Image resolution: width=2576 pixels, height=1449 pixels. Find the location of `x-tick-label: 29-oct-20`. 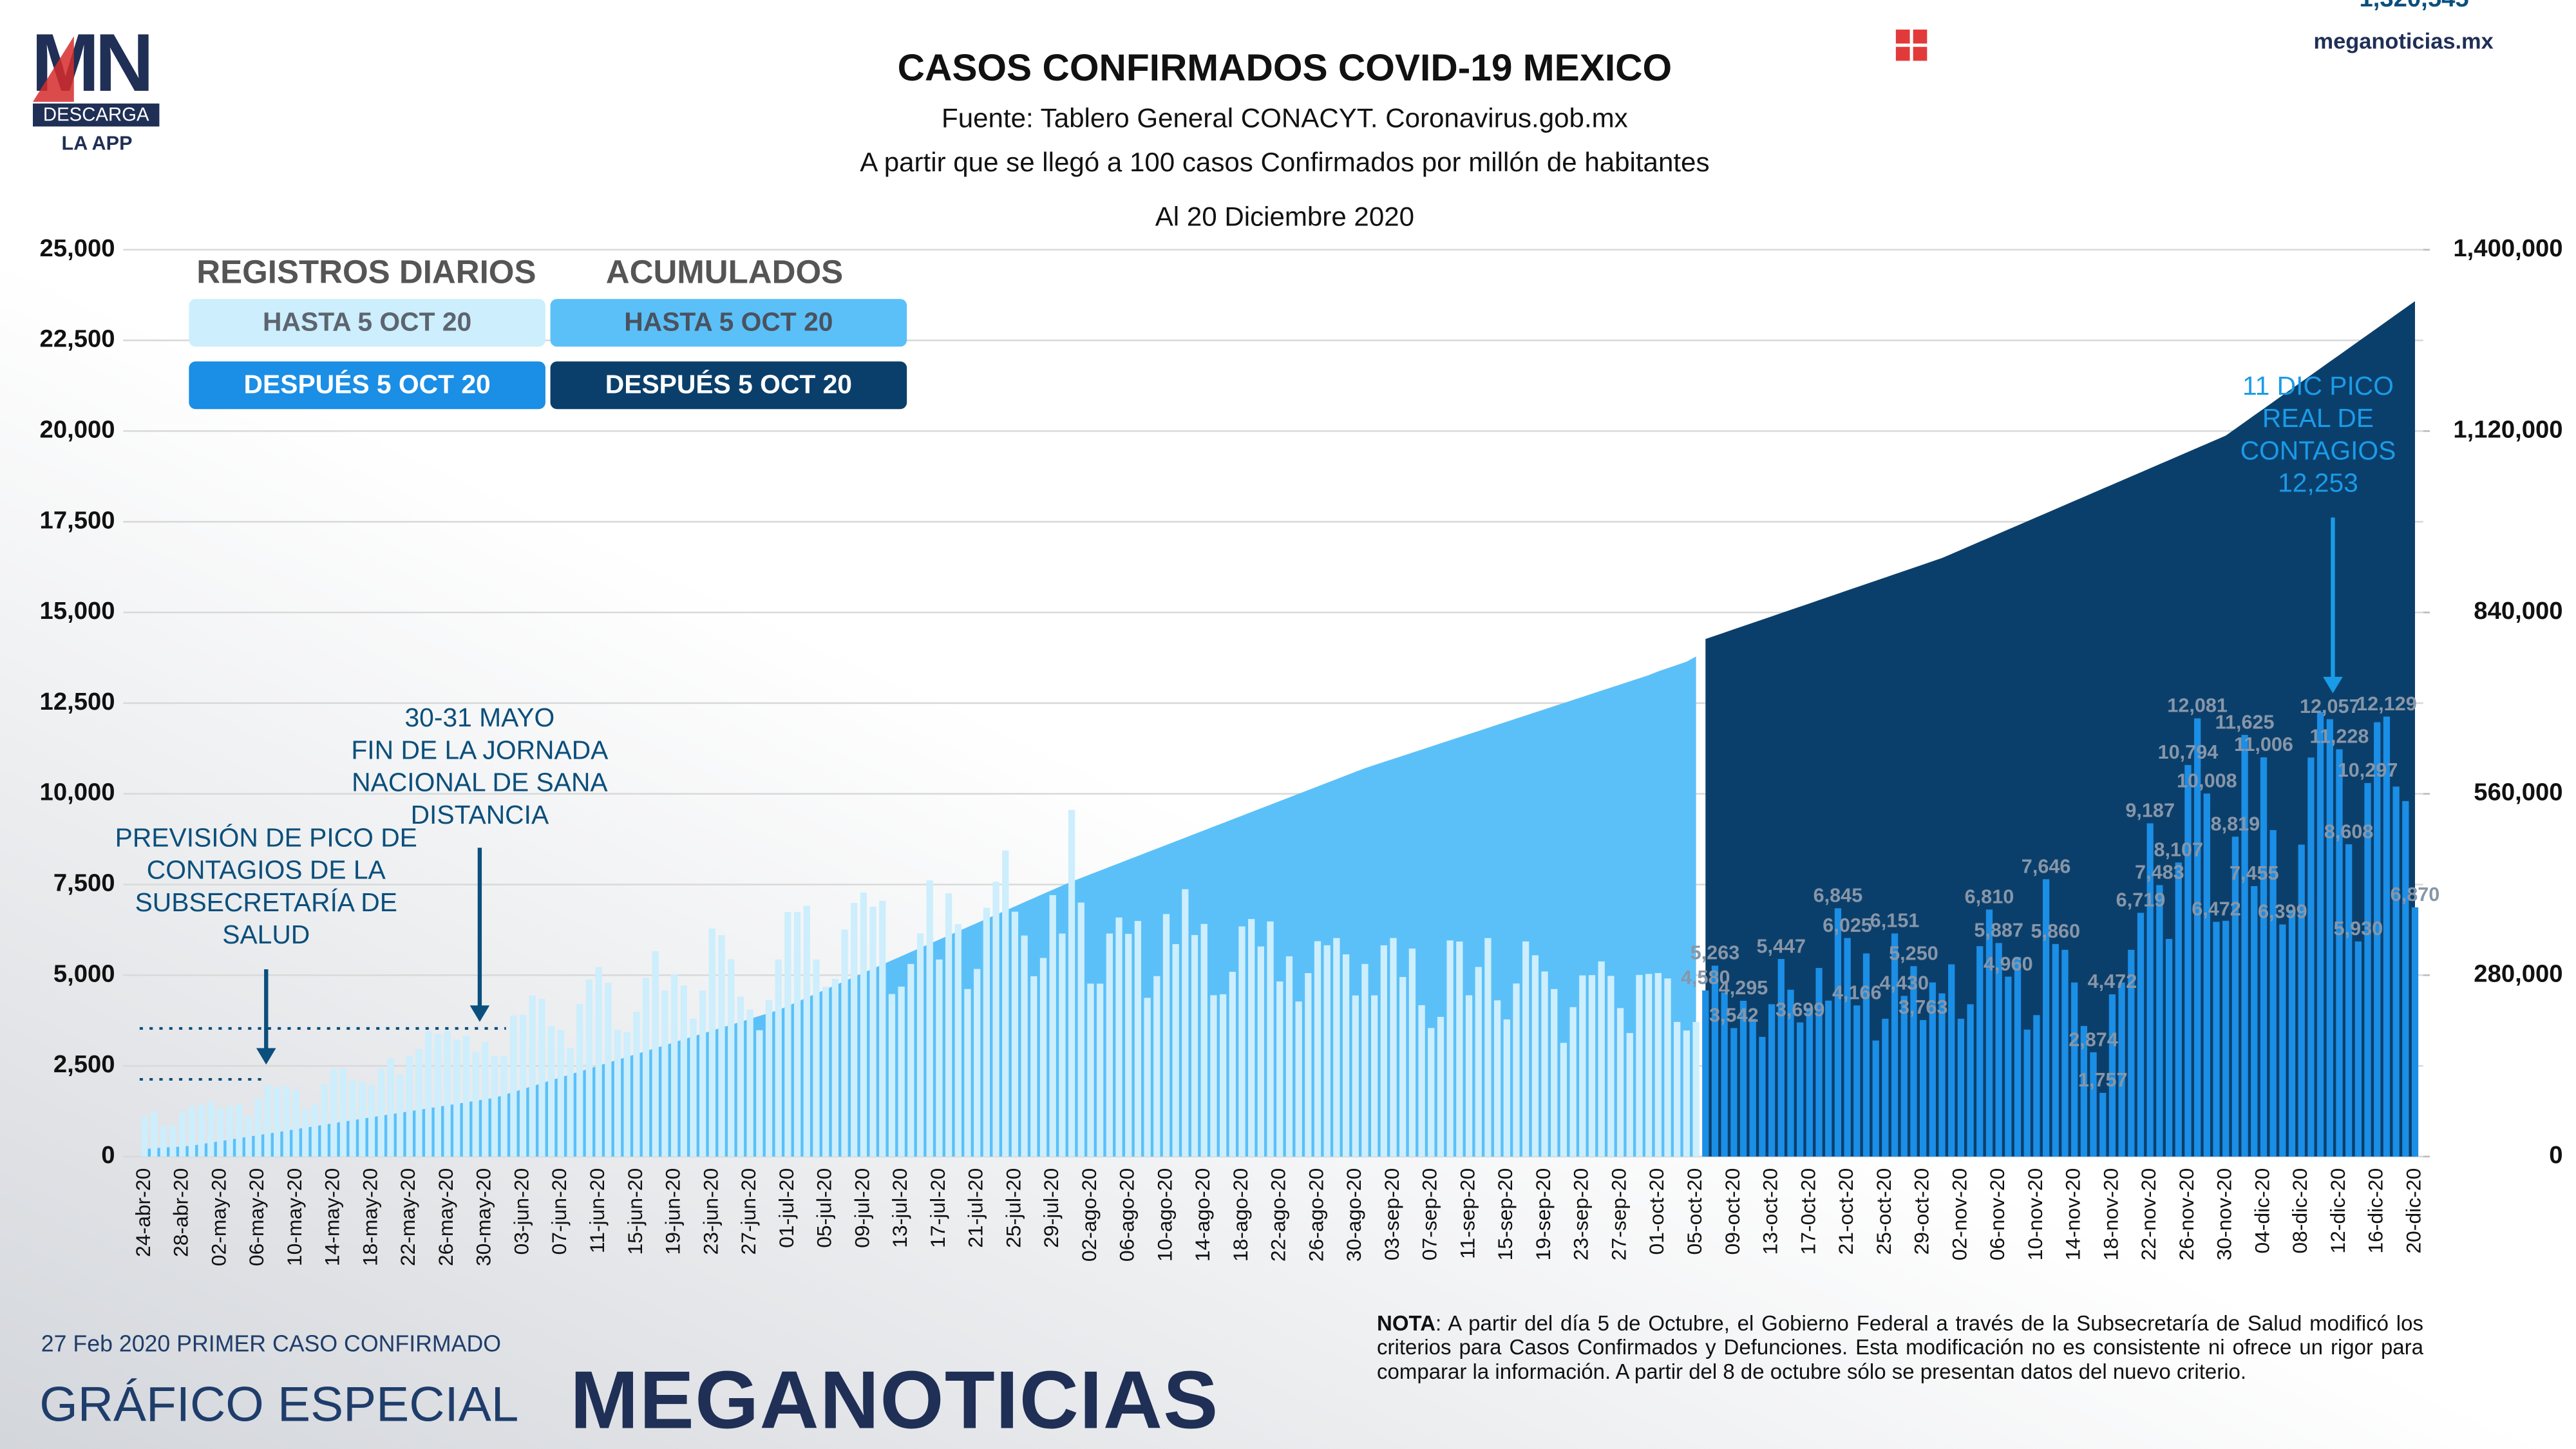

x-tick-label: 29-oct-20 is located at coordinates (1921, 1211).